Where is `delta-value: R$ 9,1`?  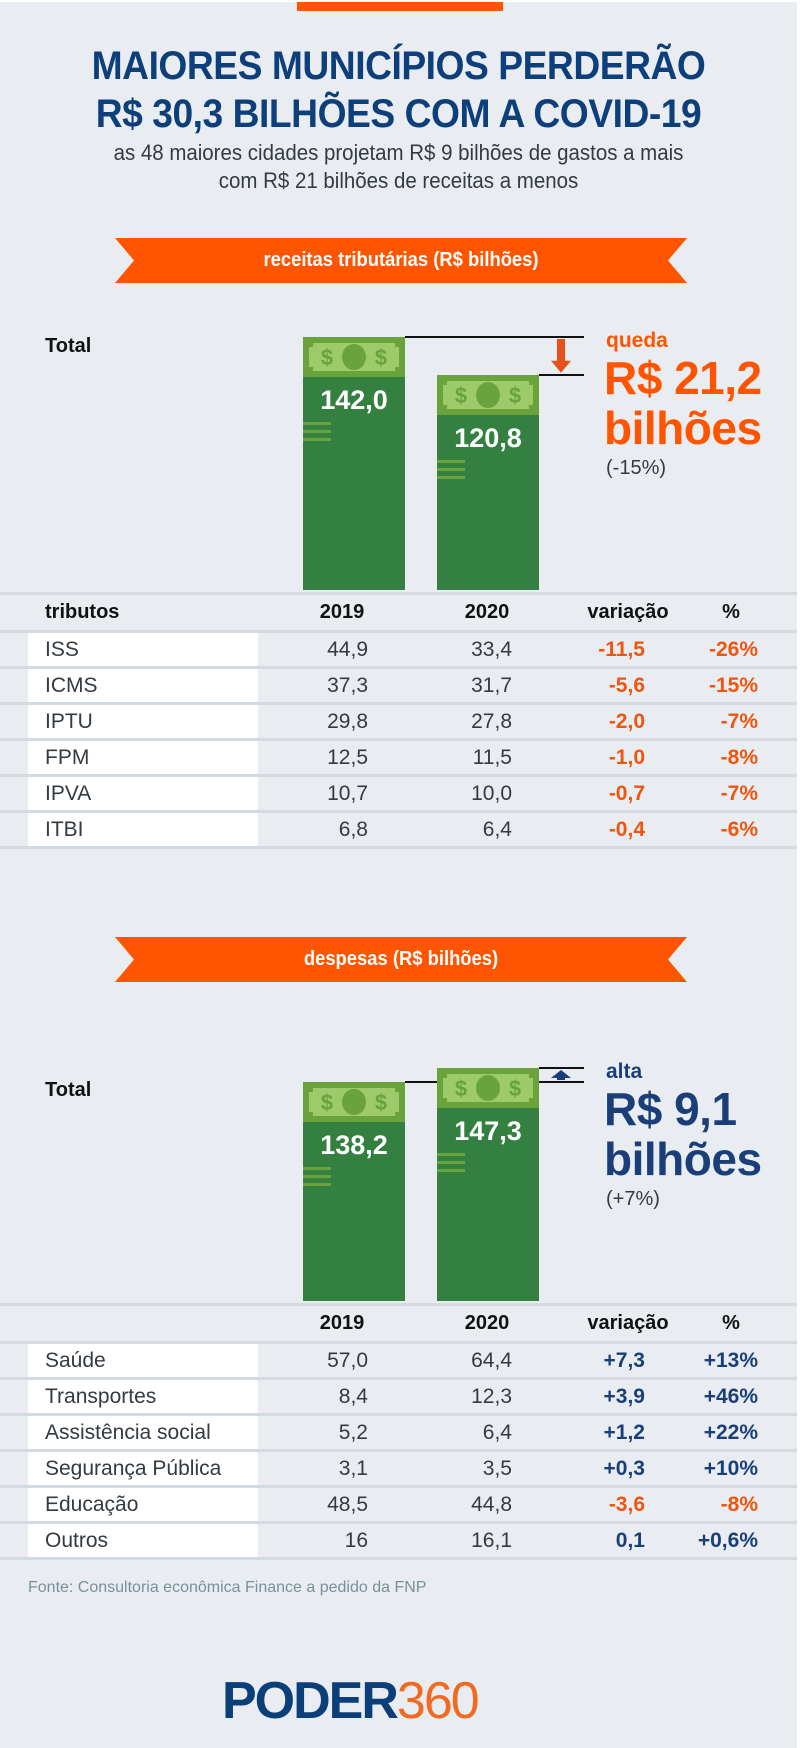 delta-value: R$ 9,1 is located at coordinates (670, 1109).